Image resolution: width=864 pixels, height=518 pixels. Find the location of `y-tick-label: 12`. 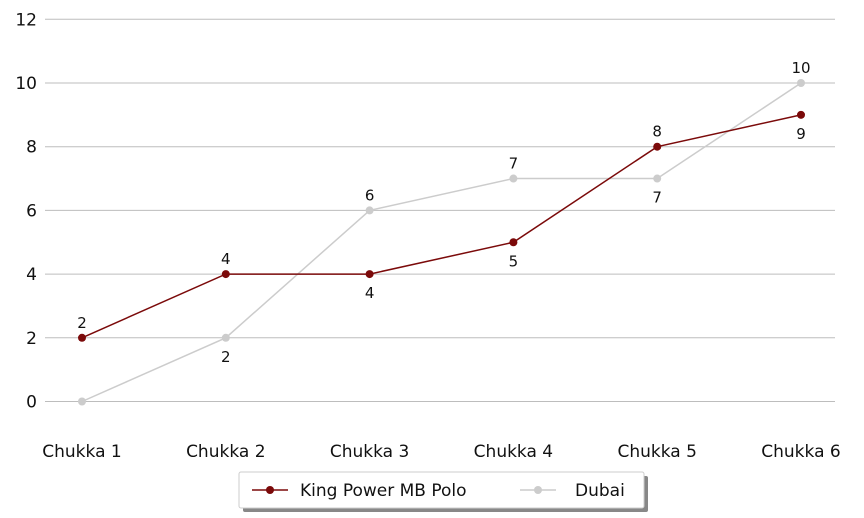

y-tick-label: 12 is located at coordinates (26, 20).